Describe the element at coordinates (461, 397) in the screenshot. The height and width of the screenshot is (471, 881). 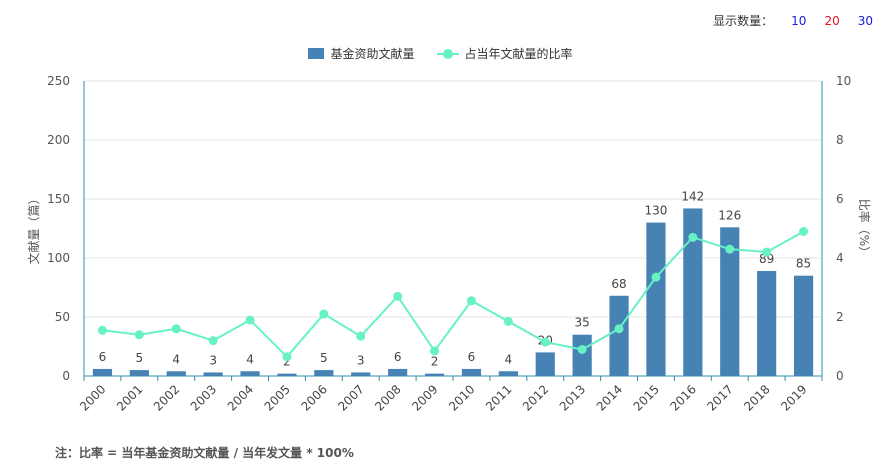
I see `x-tick-label: 2010` at that location.